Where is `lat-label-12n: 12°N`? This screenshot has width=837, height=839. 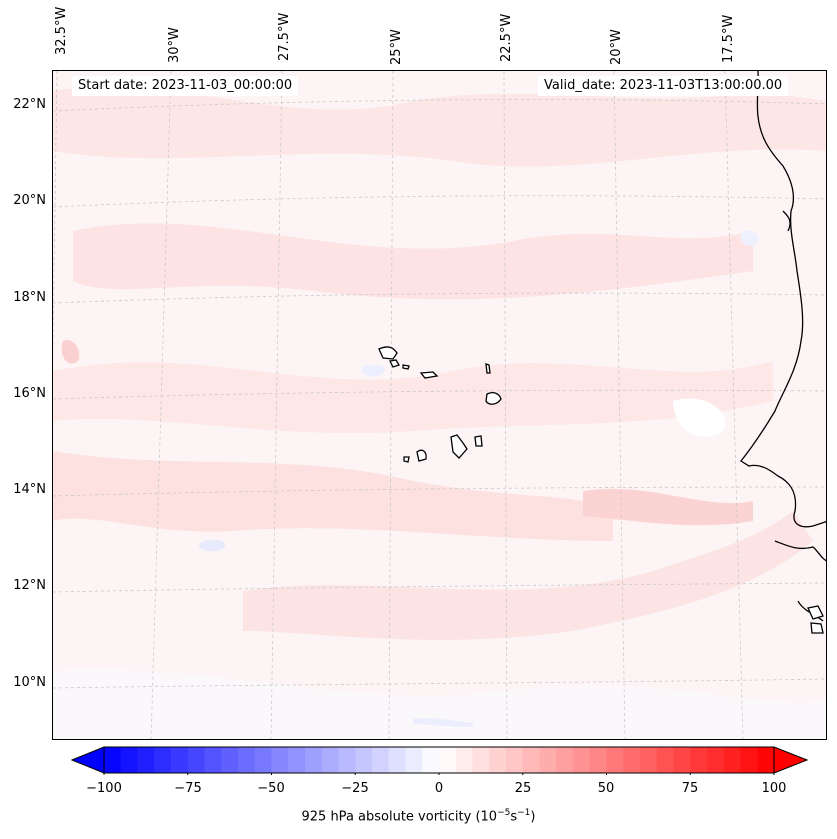 lat-label-12n: 12°N is located at coordinates (29, 585).